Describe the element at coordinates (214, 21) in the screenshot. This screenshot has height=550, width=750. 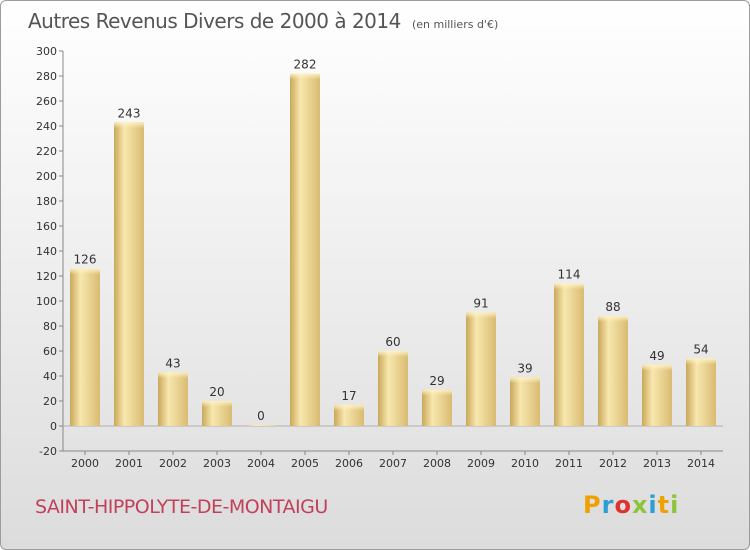
I see `chart-title: Autres Revenus Divers de 2000 à 2014` at that location.